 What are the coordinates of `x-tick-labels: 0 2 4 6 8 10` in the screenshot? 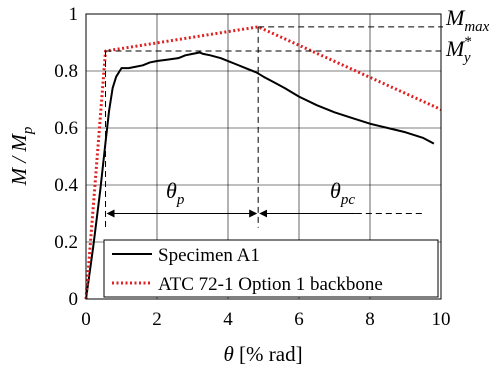 It's located at (265, 319).